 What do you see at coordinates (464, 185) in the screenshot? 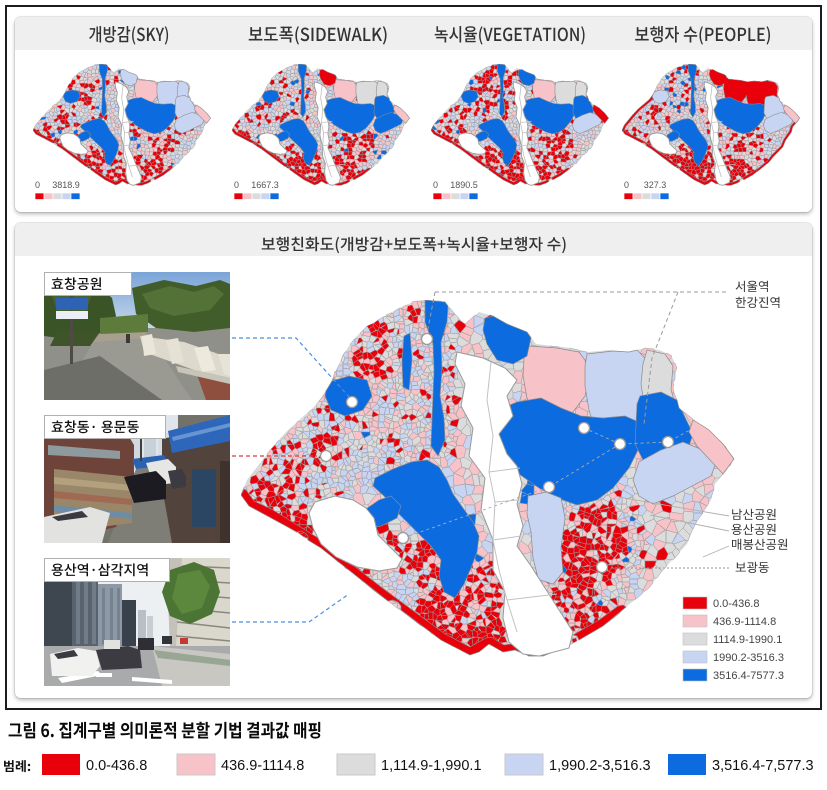
I see `svg-text: 1890.5` at bounding box center [464, 185].